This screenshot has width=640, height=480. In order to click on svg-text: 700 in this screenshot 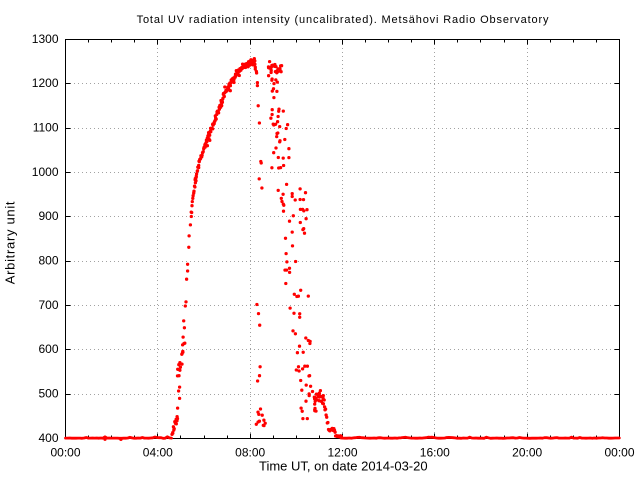, I will do `click(48, 305)`.